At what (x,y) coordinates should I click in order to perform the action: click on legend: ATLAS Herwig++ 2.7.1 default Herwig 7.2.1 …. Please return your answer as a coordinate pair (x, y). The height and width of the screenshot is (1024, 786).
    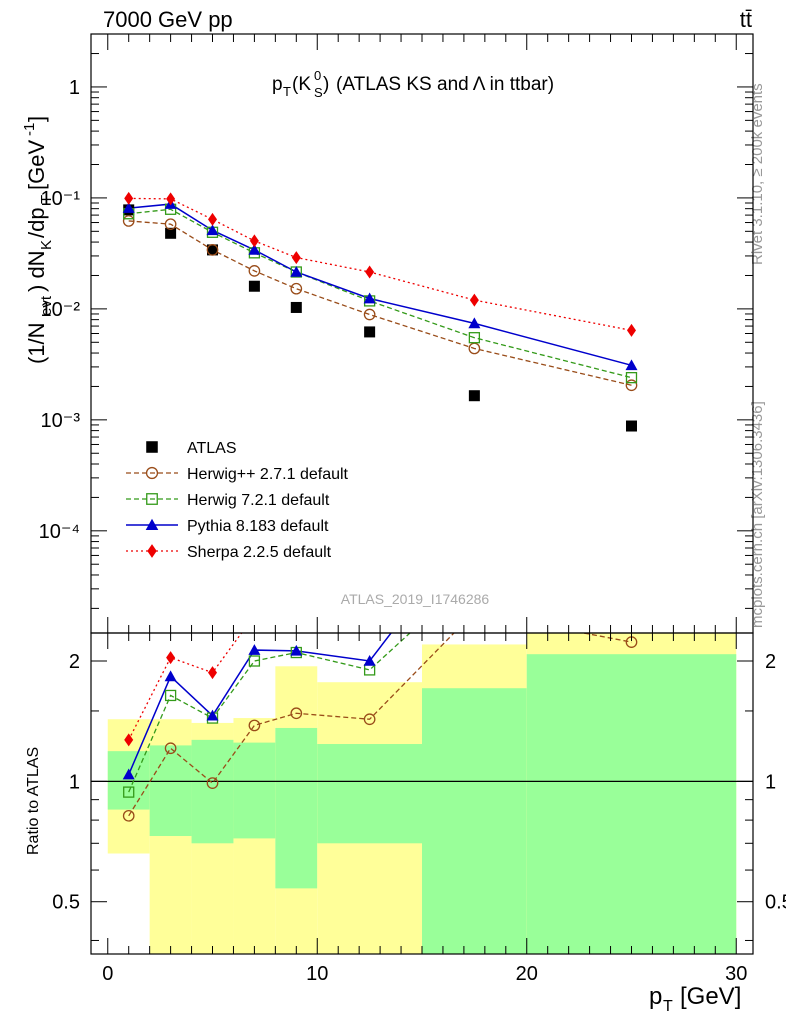
    Looking at the image, I should click on (237, 500).